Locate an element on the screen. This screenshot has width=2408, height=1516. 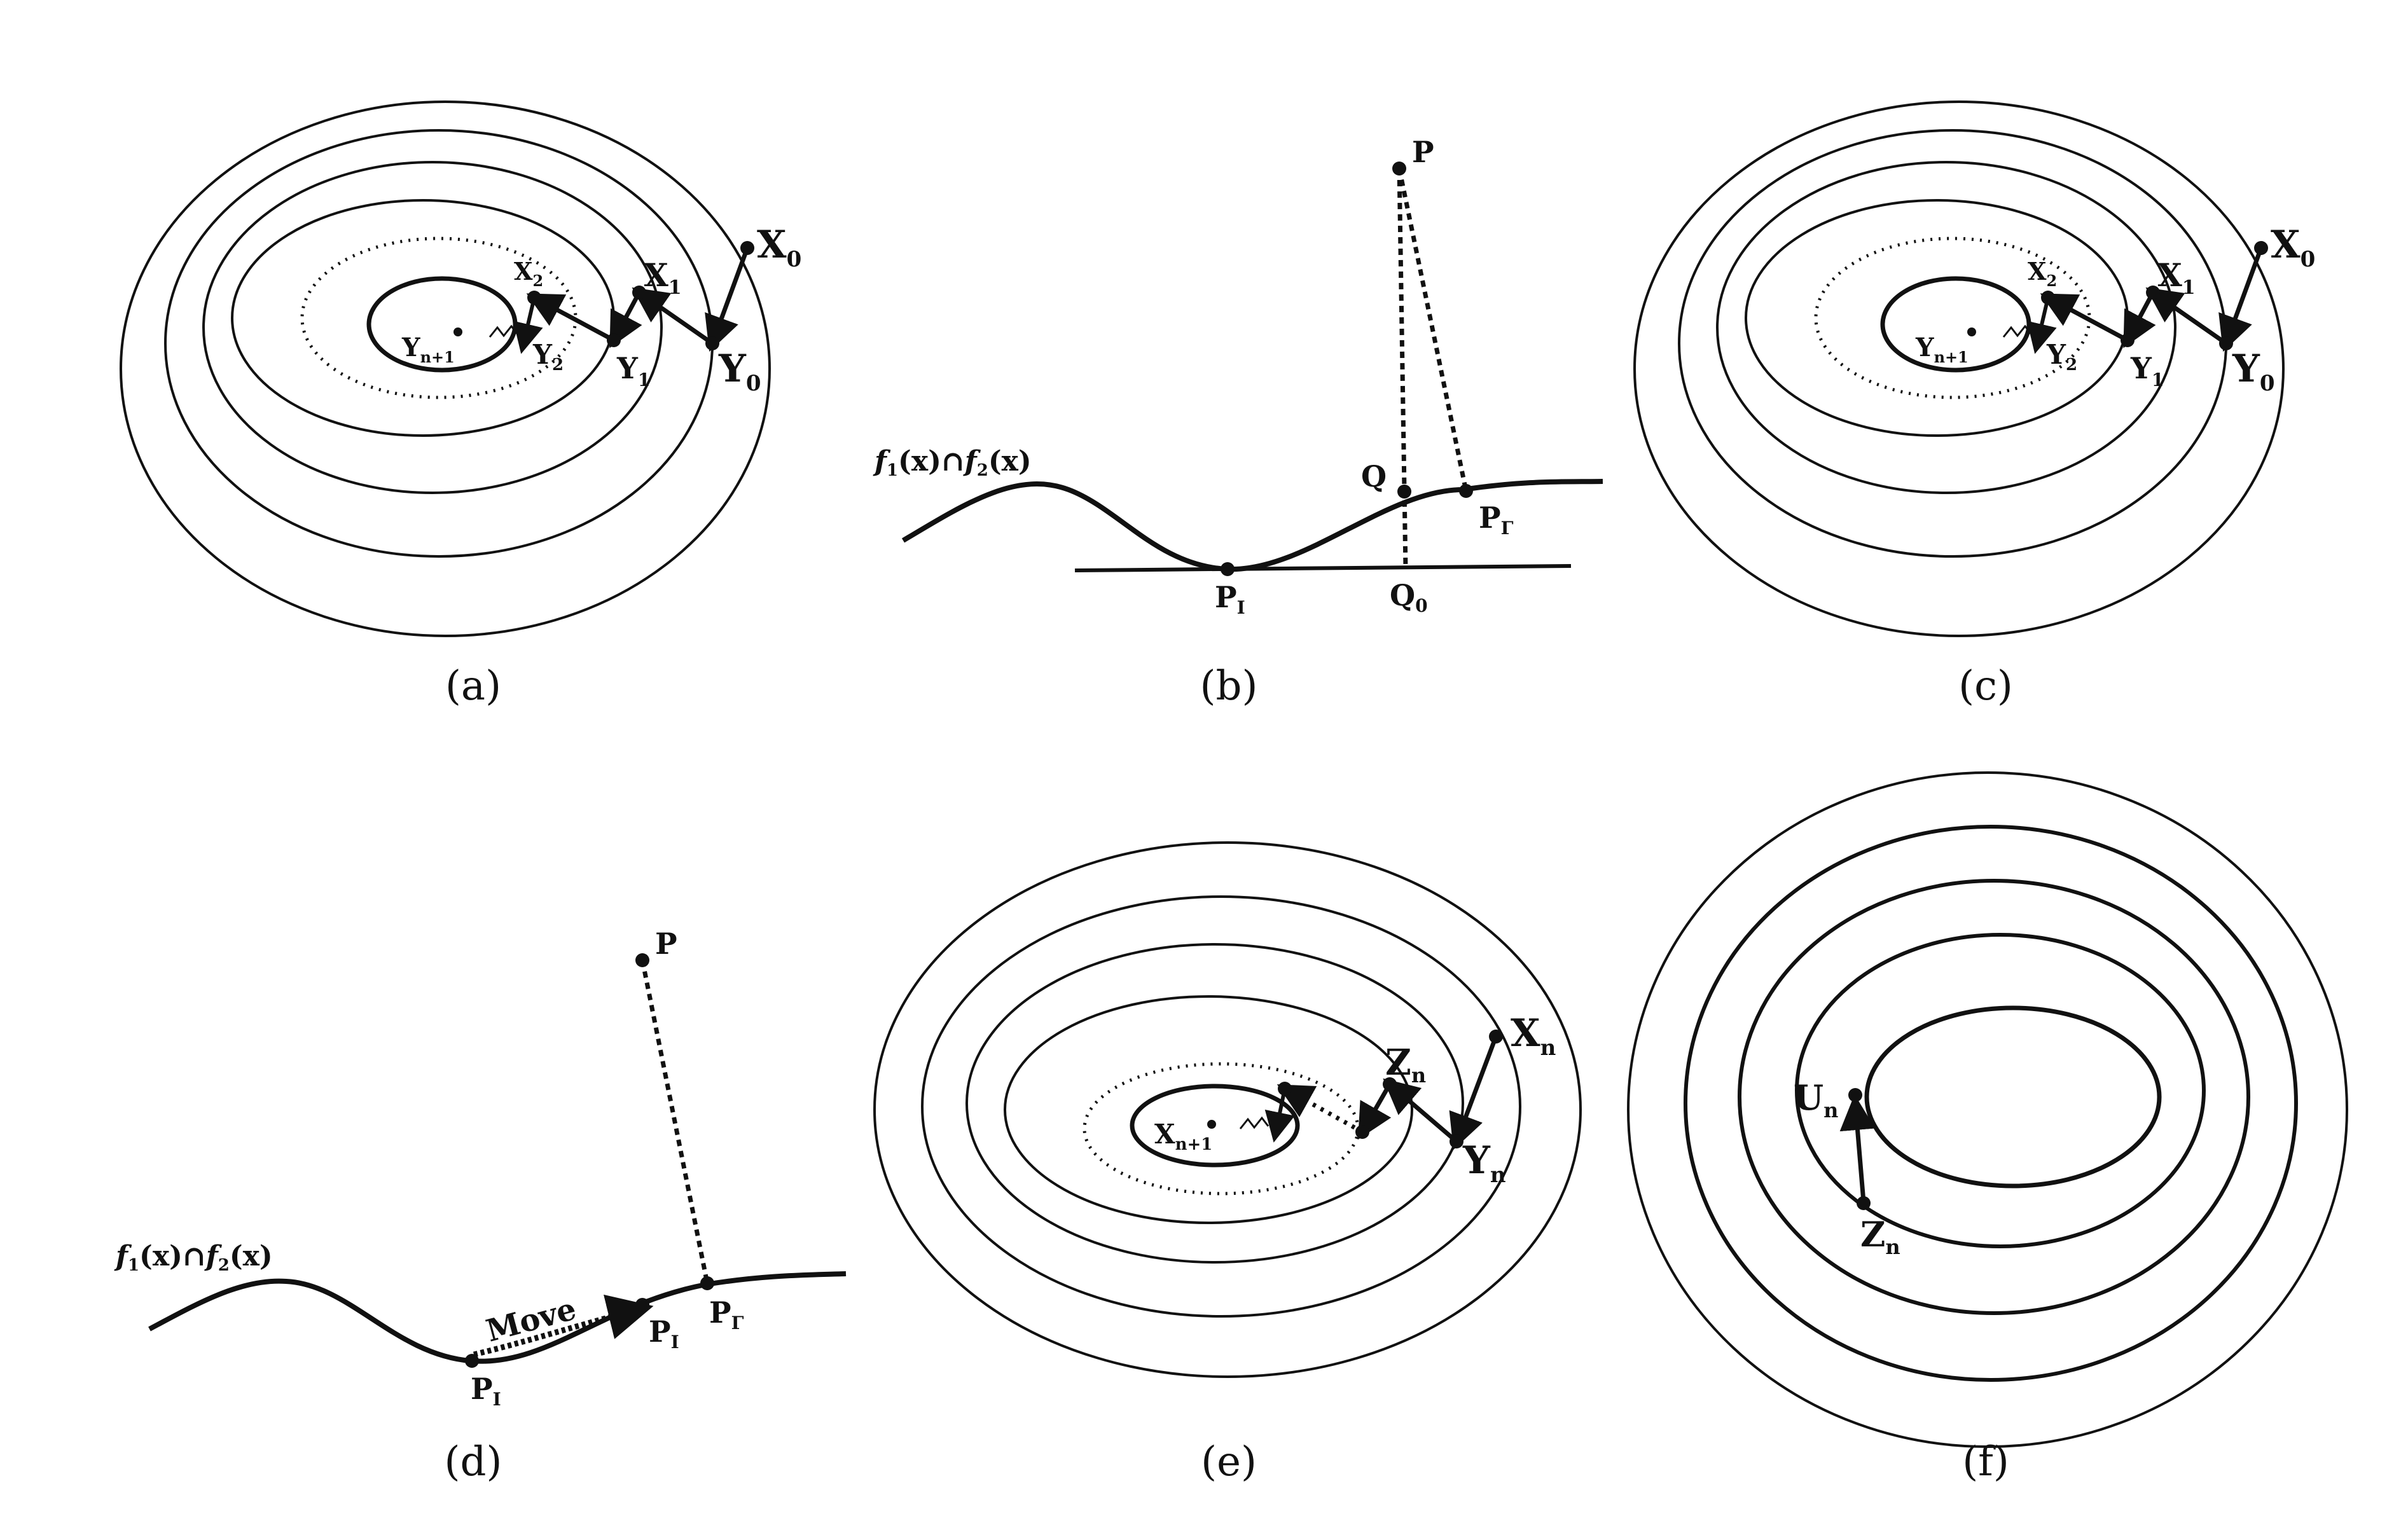
move-arrow-d is located at coordinates (563, 1326).